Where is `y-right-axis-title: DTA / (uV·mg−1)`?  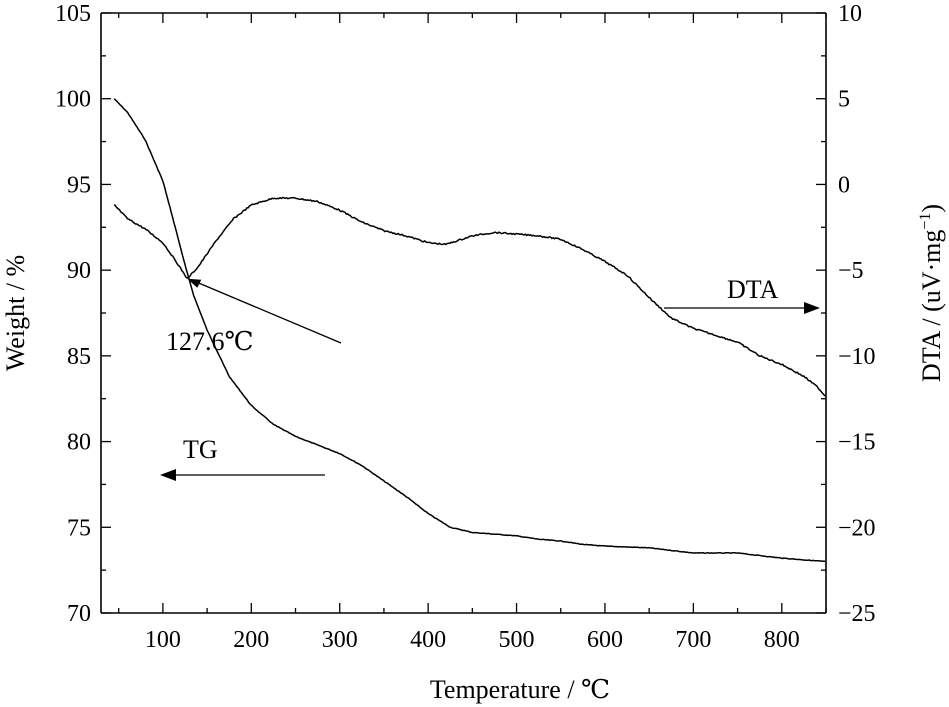 y-right-axis-title: DTA / (uV·mg−1) is located at coordinates (931, 293).